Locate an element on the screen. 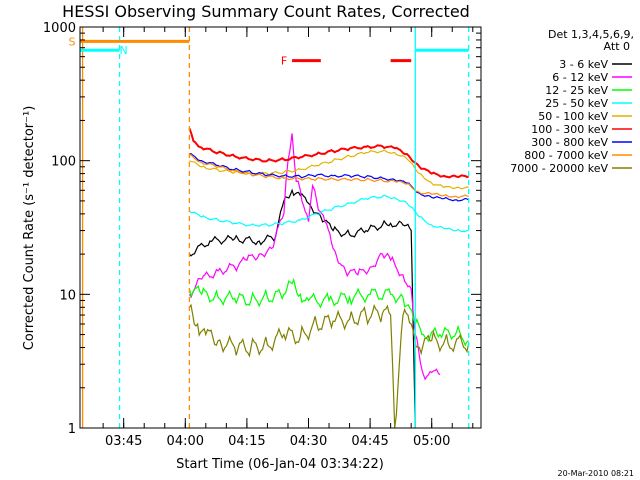  legend-label-100-300-kev: 100 - 300 keV is located at coordinates (569, 129).